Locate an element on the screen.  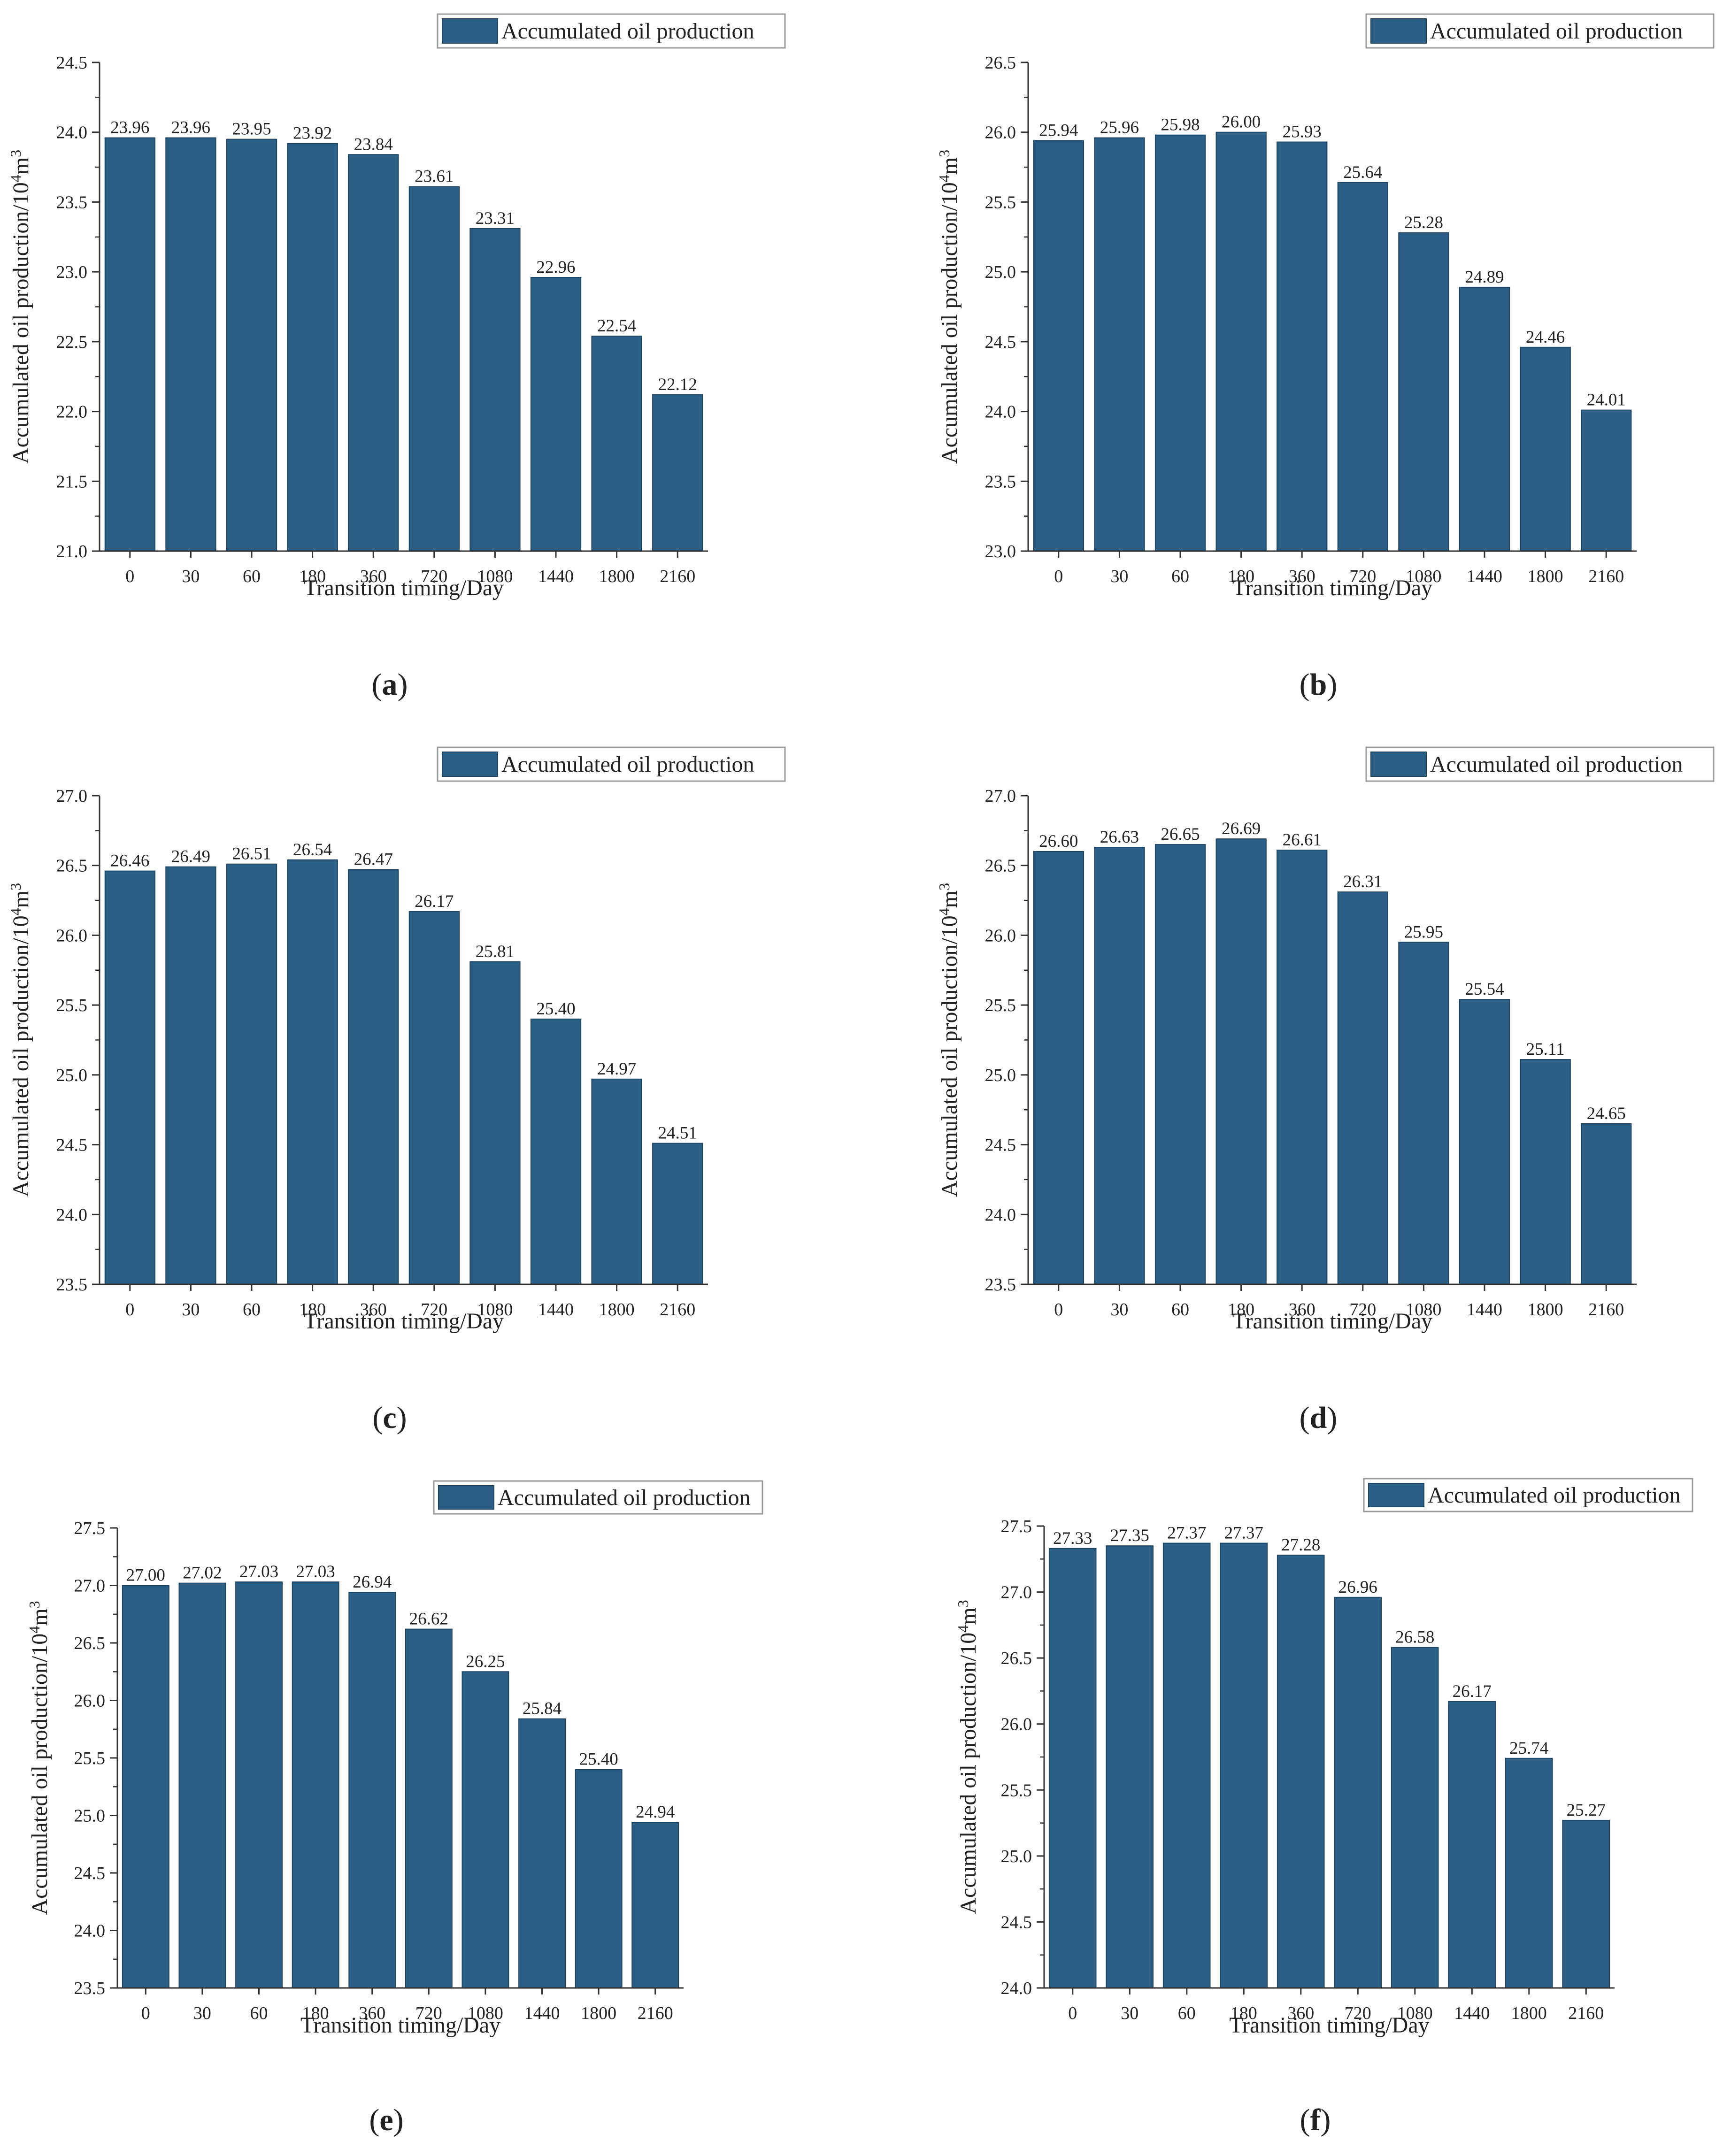
x-tick-label: 360 is located at coordinates (372, 2013).